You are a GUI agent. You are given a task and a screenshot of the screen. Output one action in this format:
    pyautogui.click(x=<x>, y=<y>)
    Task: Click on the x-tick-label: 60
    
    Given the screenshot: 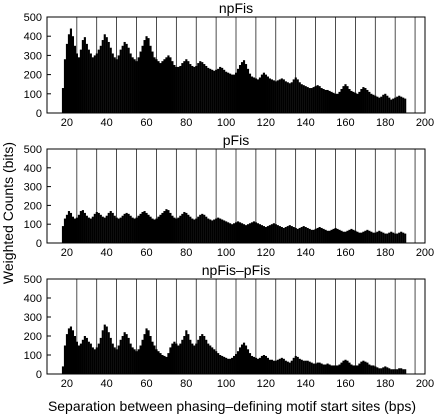 What is the action you would take?
    pyautogui.click(x=146, y=253)
    